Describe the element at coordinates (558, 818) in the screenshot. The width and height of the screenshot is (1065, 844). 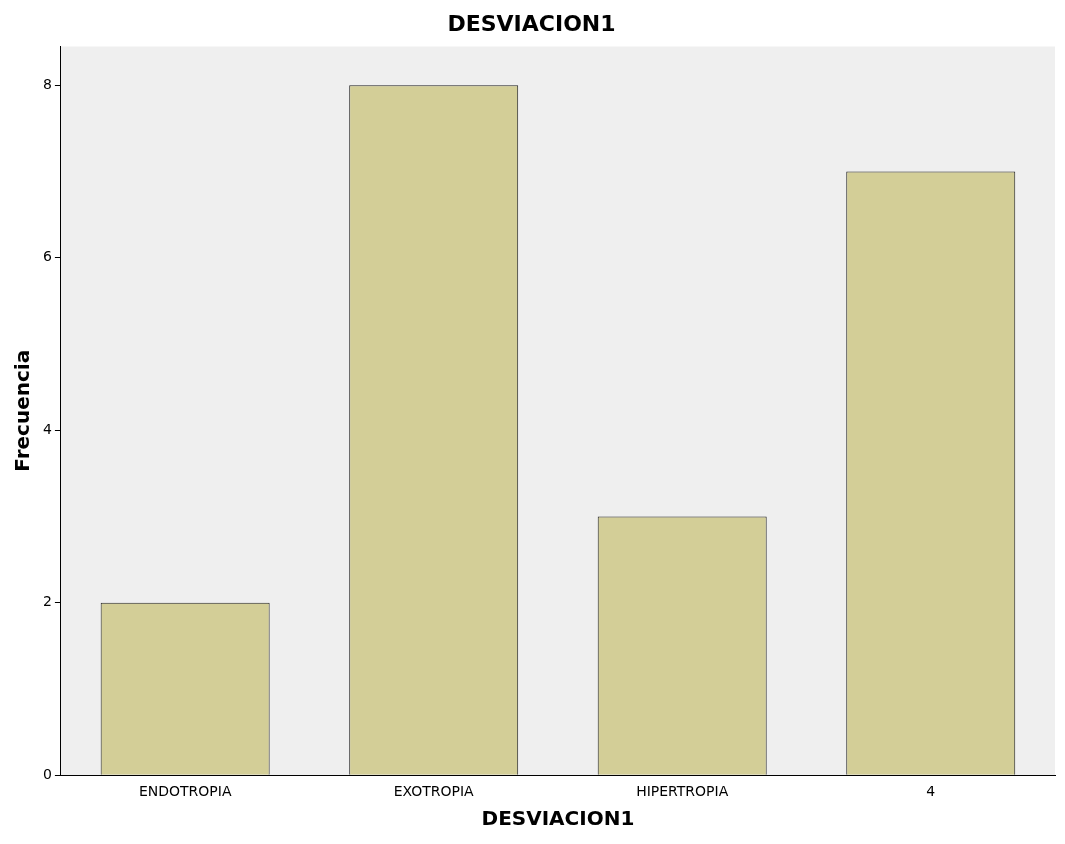
I see `x-axis-title: DESVIACION1` at that location.